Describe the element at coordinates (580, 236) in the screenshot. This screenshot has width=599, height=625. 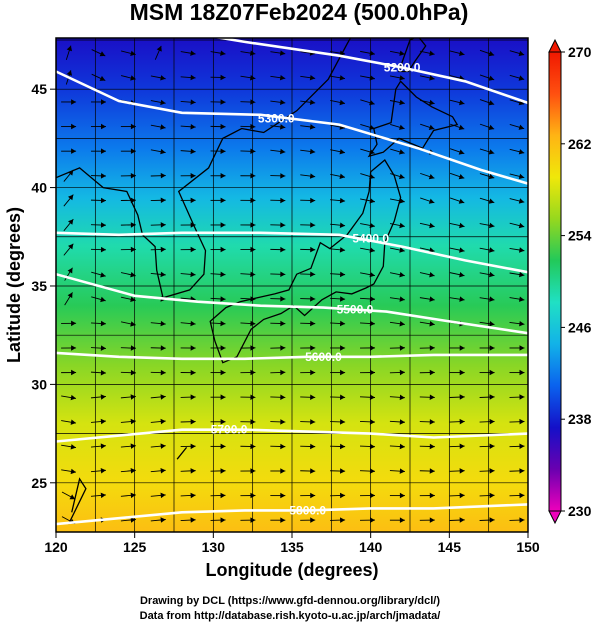
I see `colorbar-label-254: 254` at that location.